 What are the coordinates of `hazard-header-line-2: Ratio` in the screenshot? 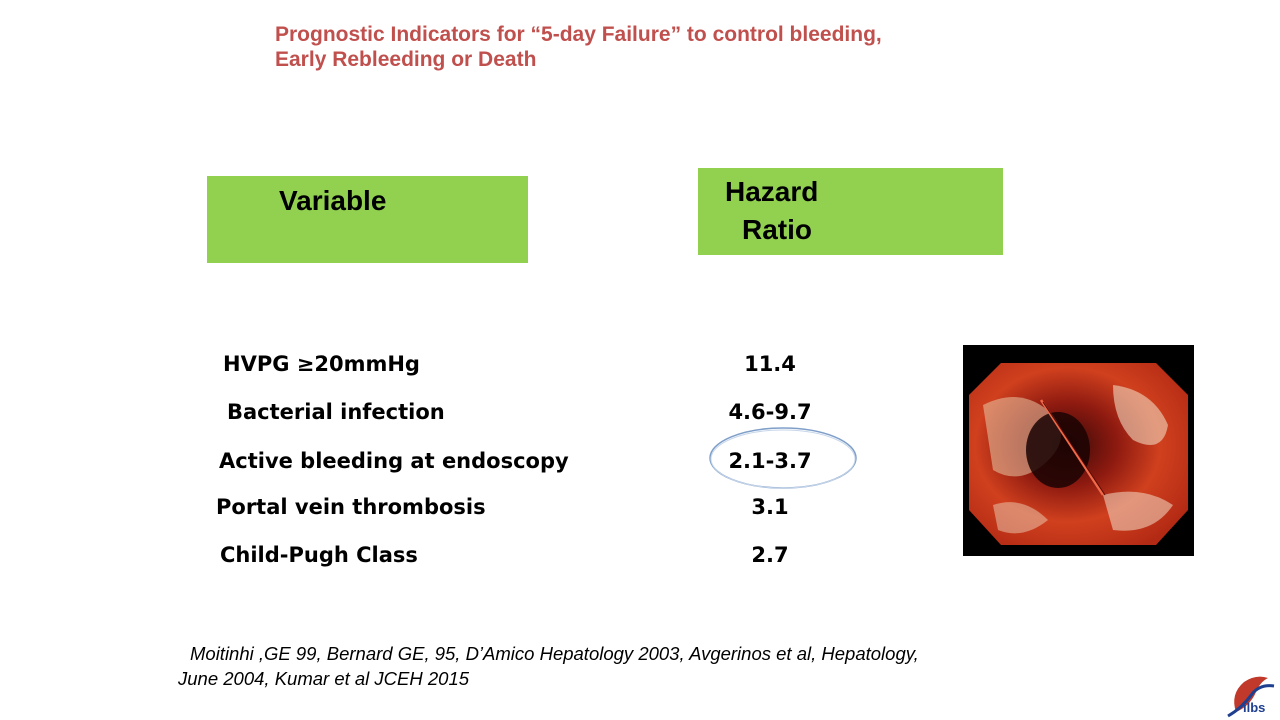 It's located at (777, 229).